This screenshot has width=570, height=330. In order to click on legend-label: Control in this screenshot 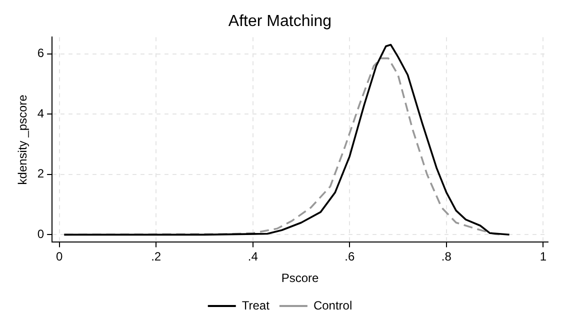, I will do `click(332, 305)`.